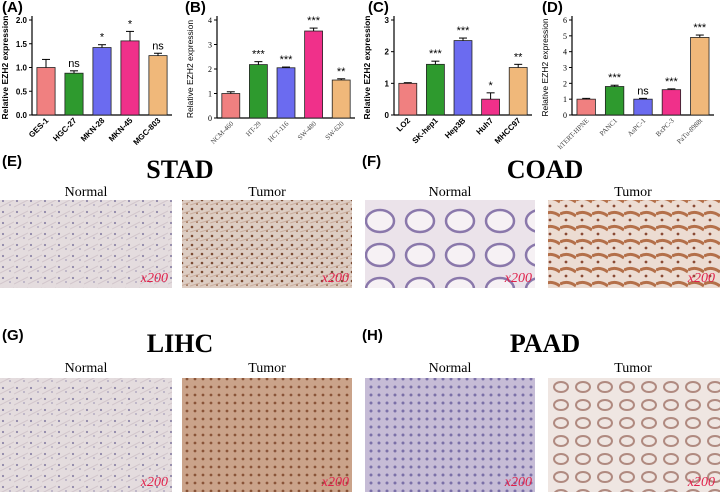 This screenshot has width=720, height=492. Describe the element at coordinates (179, 169) in the screenshot. I see `panel-title: STAD` at that location.